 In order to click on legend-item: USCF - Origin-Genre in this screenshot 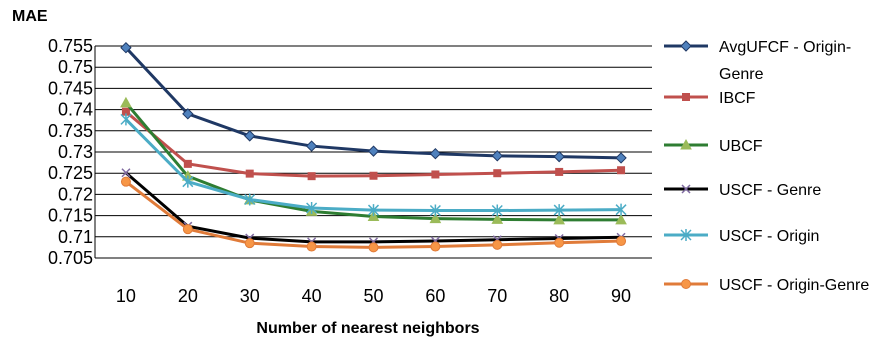, I will do `click(766, 285)`.